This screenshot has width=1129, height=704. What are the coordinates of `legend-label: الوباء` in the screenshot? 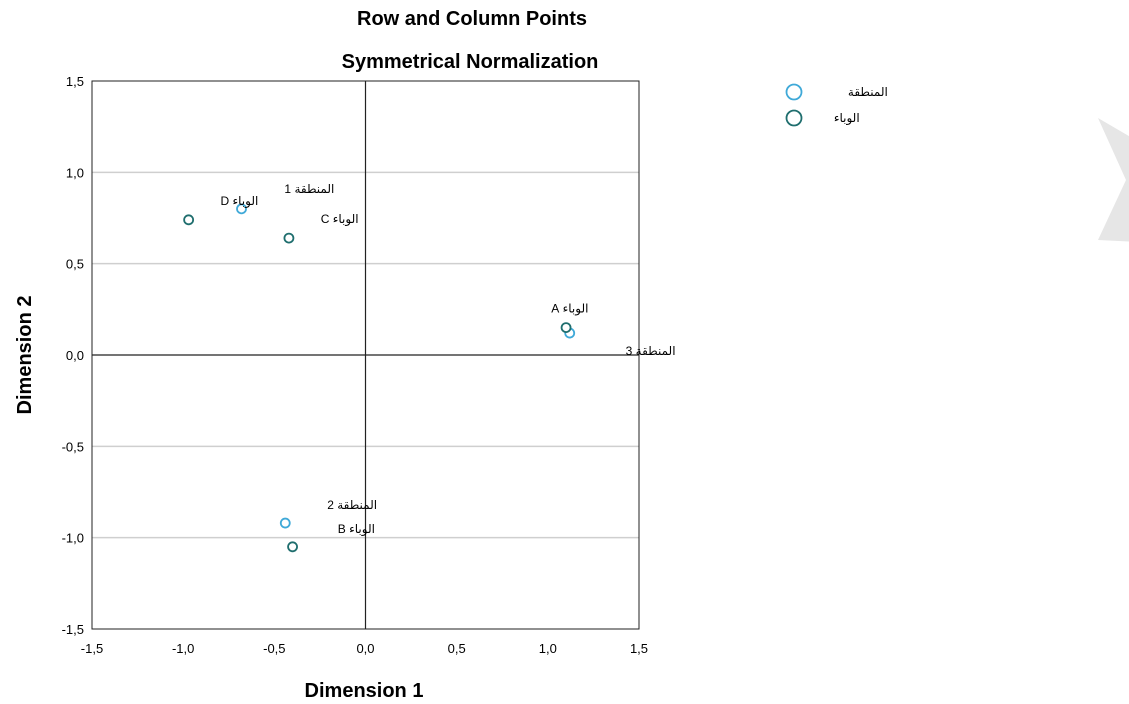 It's located at (847, 118).